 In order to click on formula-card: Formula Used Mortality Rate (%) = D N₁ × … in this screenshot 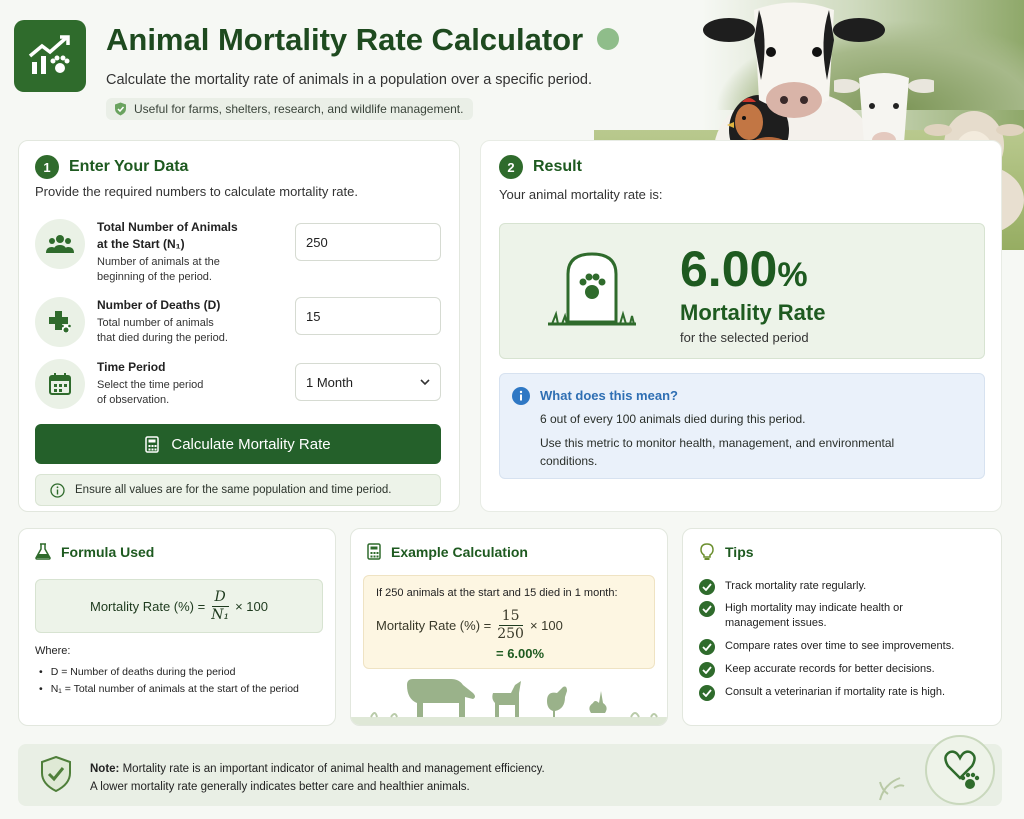, I will do `click(177, 627)`.